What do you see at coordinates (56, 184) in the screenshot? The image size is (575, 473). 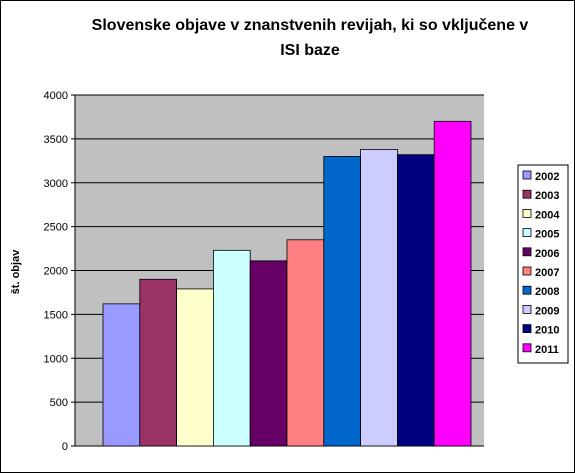 I see `y-tick-label: 3000` at bounding box center [56, 184].